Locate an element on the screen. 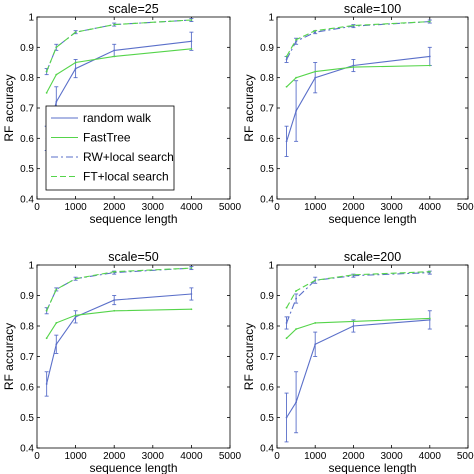  y-tick-label: 1 is located at coordinates (31, 18).